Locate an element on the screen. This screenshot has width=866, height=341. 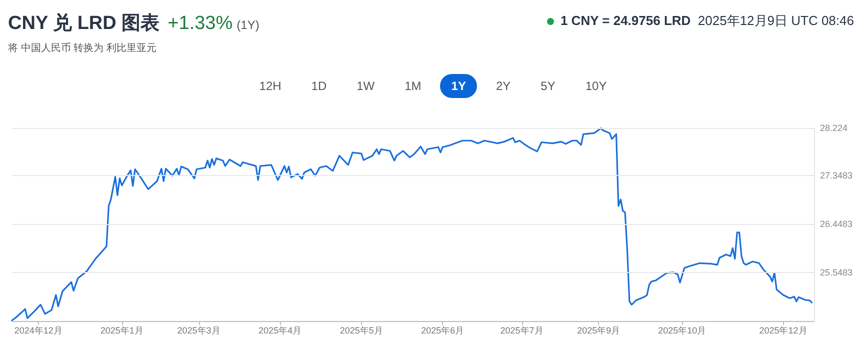
text: 2025年12月9日 UTC 08:46 is located at coordinates (776, 20).